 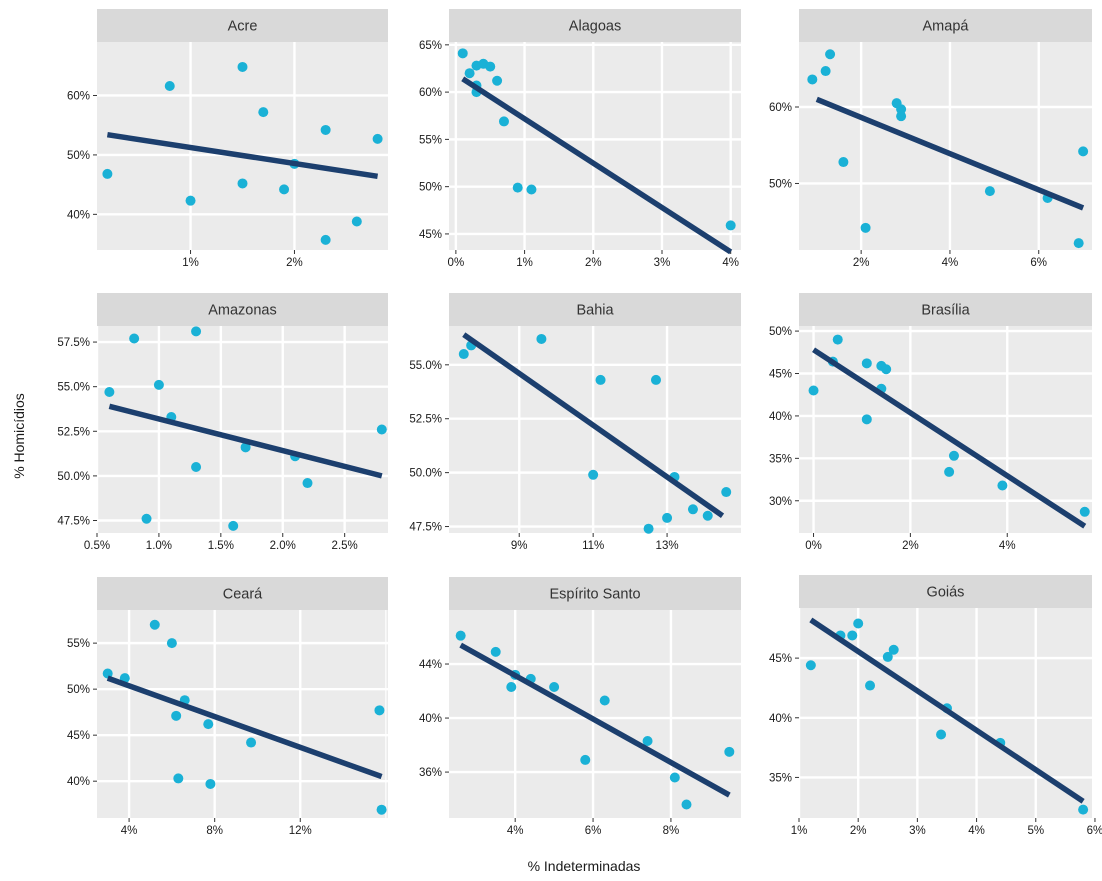 I want to click on facet-panel: Amapá 2% 4% 6% 50% 60%, so click(x=930, y=139).